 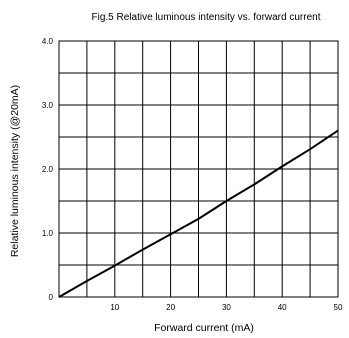 What do you see at coordinates (51, 297) in the screenshot?
I see `y-tick-label: 0` at bounding box center [51, 297].